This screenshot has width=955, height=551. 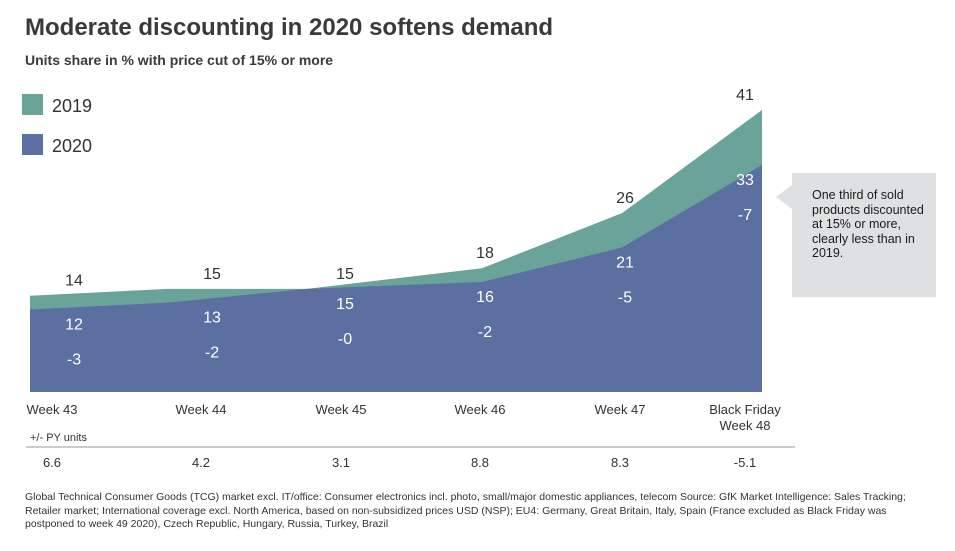 What do you see at coordinates (485, 297) in the screenshot?
I see `label-2020-3: 16` at bounding box center [485, 297].